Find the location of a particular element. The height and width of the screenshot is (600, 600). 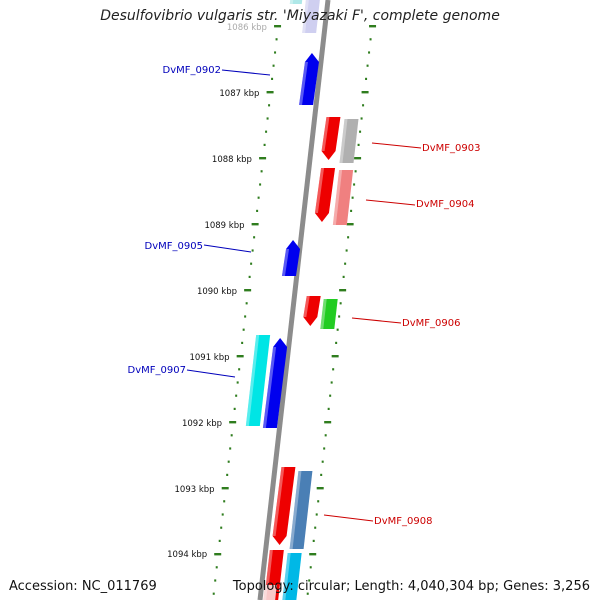

gene-feature-dvmf-0906-a-shine is located at coordinates (306, 306).